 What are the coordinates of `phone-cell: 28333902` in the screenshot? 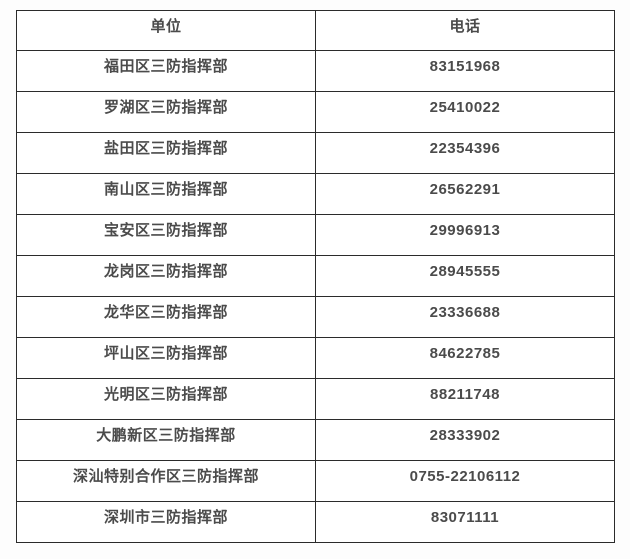 It's located at (465, 440).